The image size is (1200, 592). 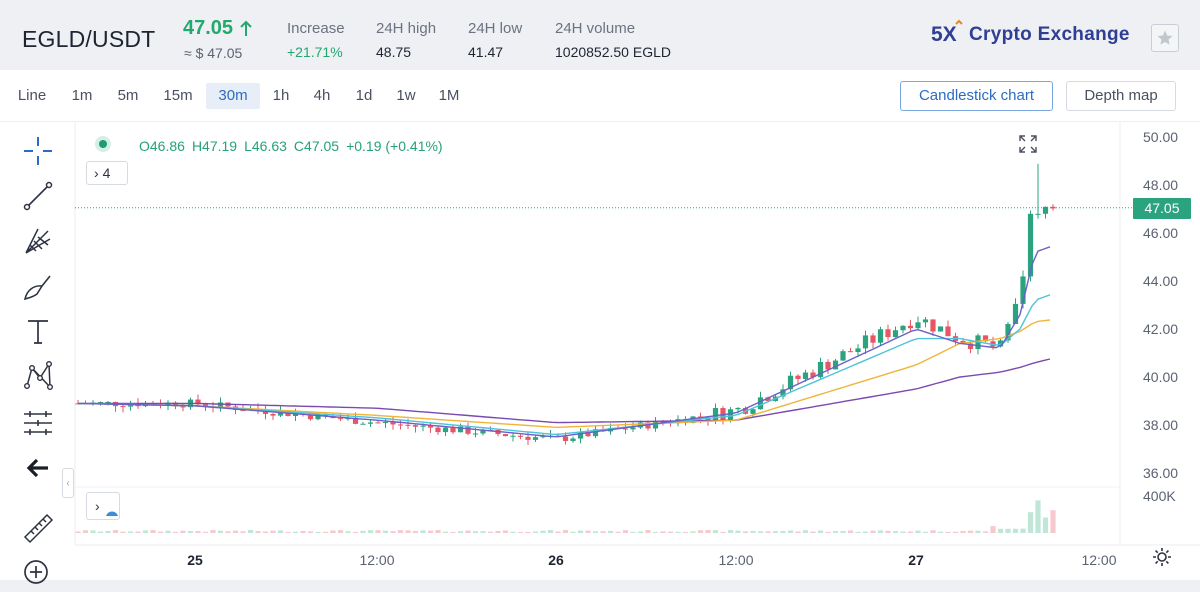 I want to click on trend-line-icon, so click(x=38, y=196).